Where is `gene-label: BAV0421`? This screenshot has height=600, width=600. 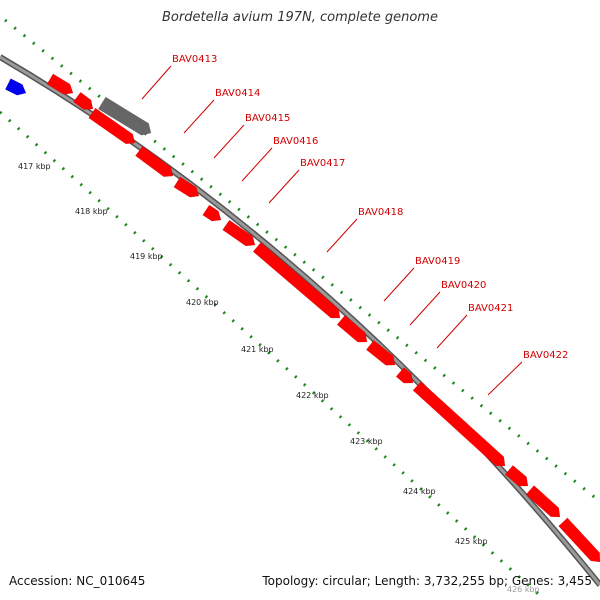
gene-label: BAV0421 is located at coordinates (490, 308).